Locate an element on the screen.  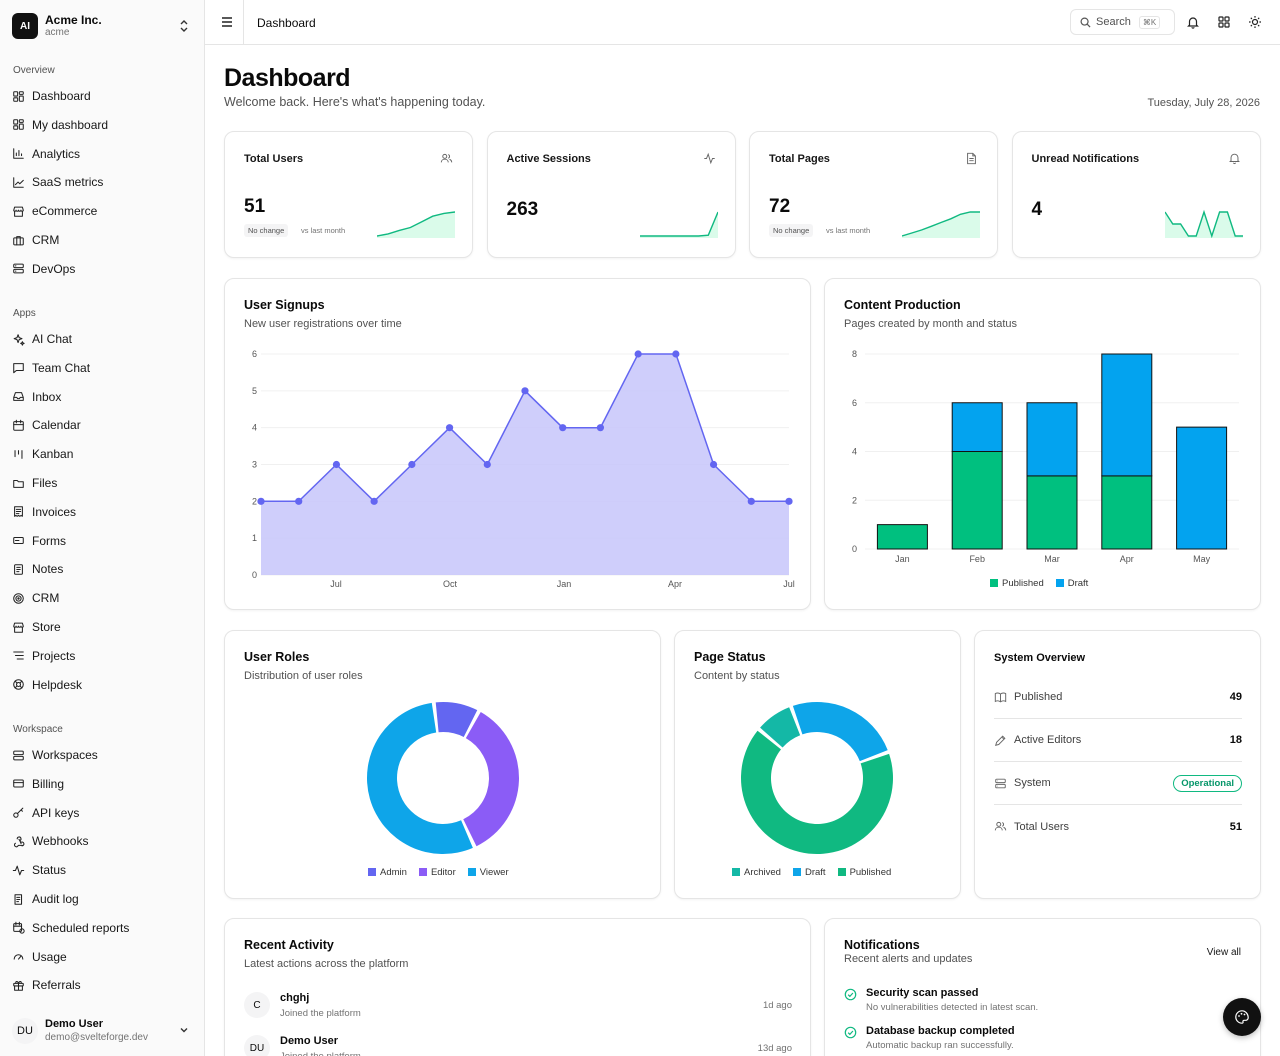
legend-item: Editor is located at coordinates (437, 872).